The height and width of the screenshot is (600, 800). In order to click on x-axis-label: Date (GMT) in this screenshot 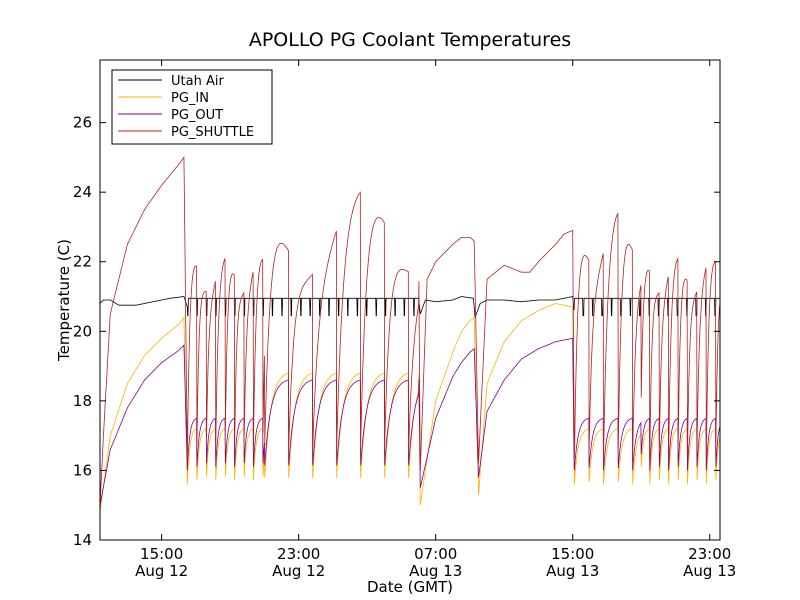, I will do `click(410, 587)`.